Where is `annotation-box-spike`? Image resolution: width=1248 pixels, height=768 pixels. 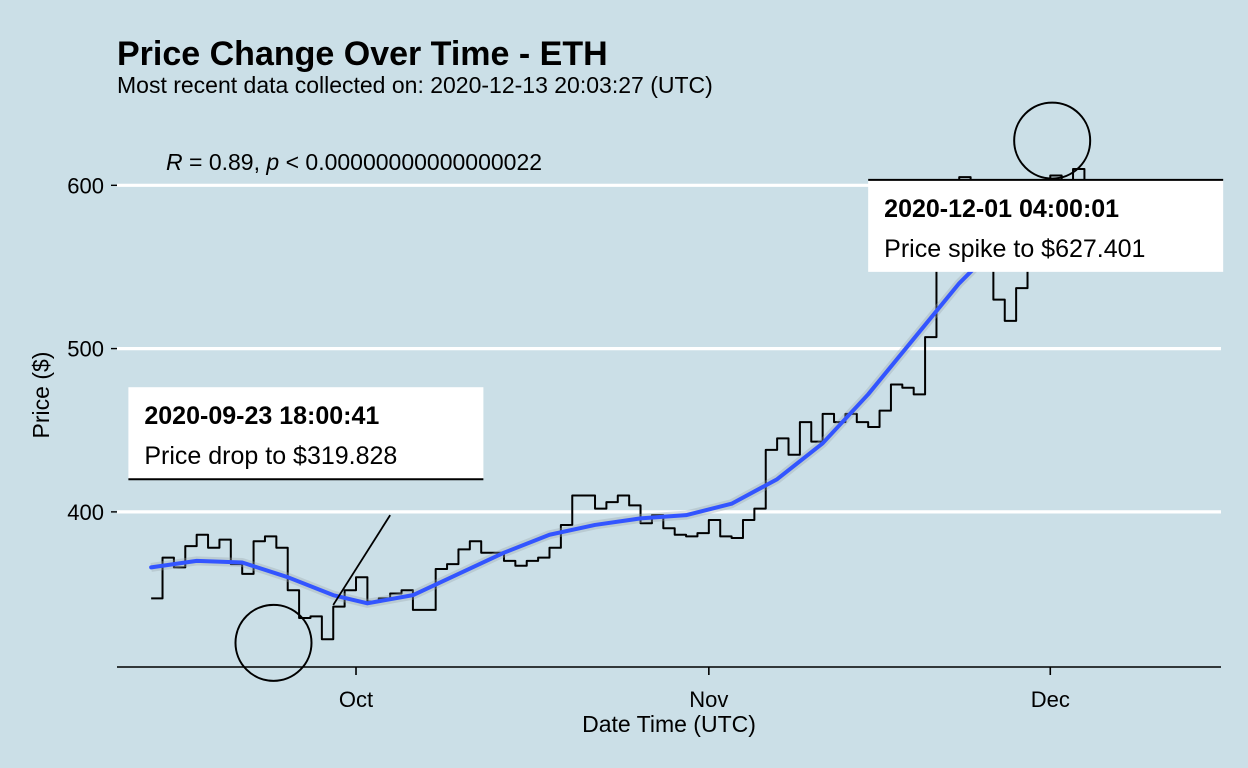
annotation-box-spike is located at coordinates (1046, 225).